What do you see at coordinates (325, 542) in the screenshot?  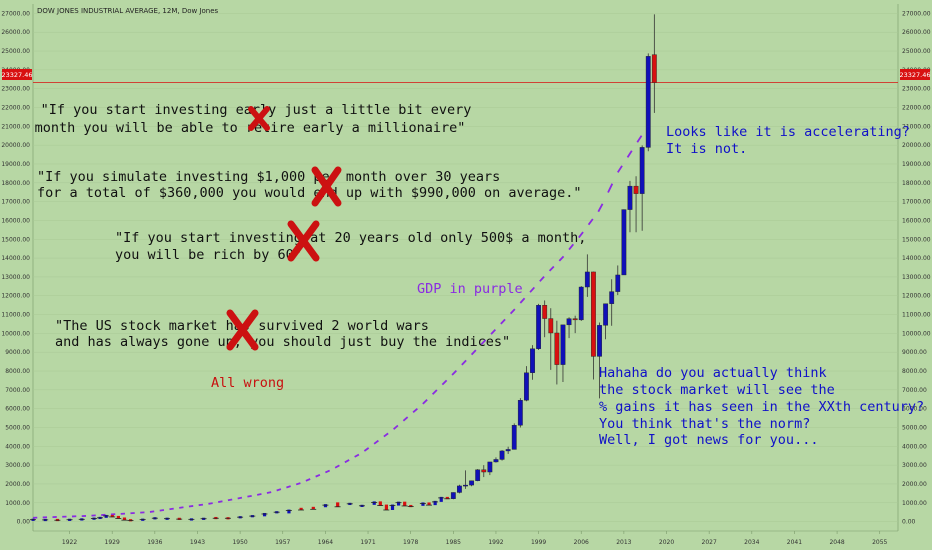 I see `x-tick-label: 1964` at bounding box center [325, 542].